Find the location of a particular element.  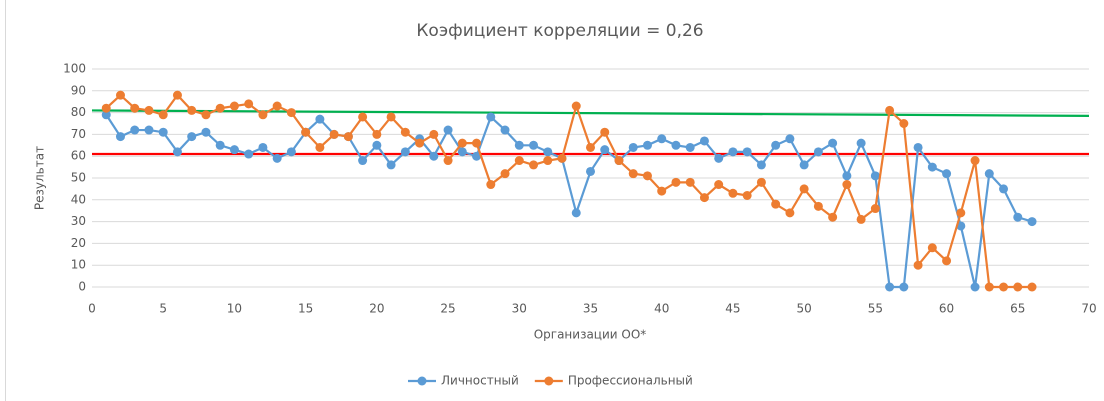

x-tick-label: 65 is located at coordinates (1017, 309).